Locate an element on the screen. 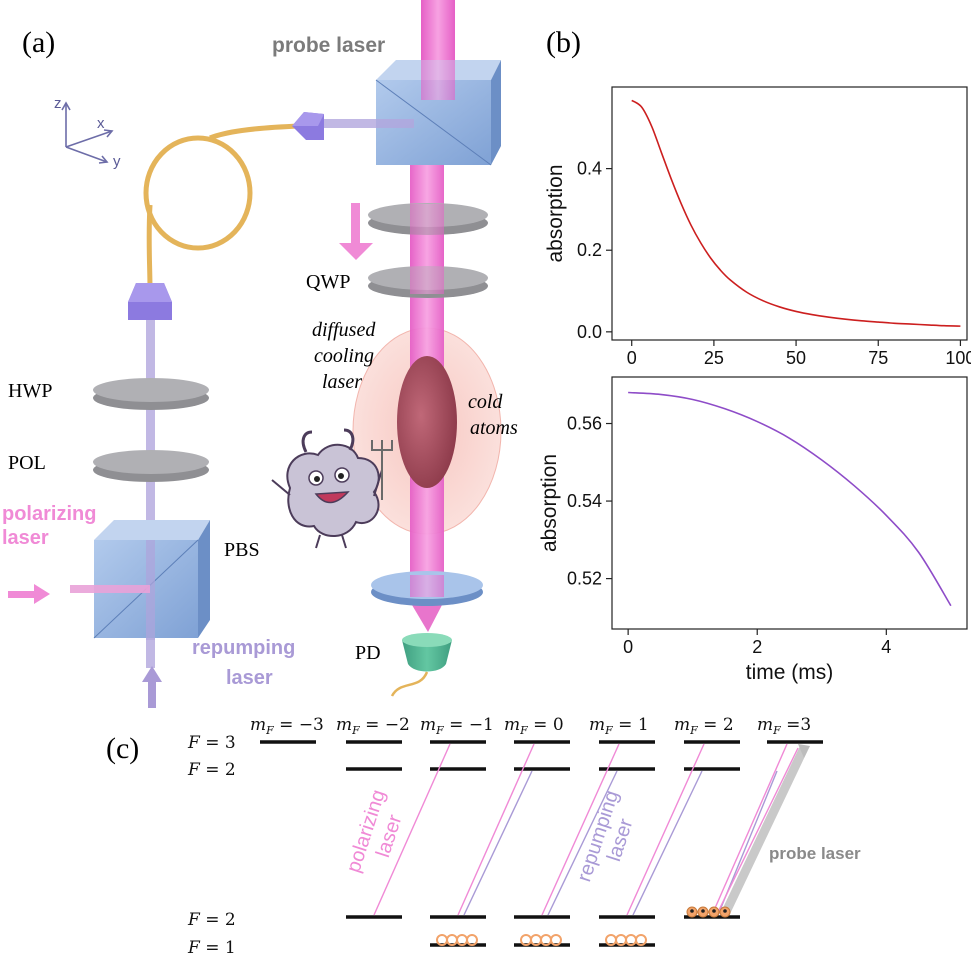 This screenshot has width=971, height=955. panel-label-c: (c) is located at coordinates (122, 748).